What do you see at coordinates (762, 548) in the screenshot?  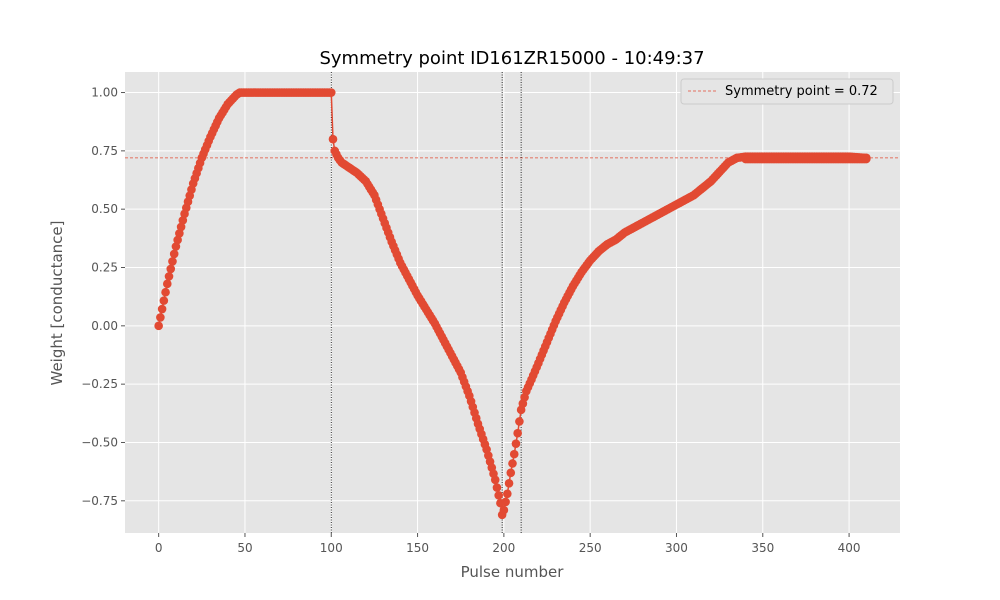 I see `x-tick-label: 350` at bounding box center [762, 548].